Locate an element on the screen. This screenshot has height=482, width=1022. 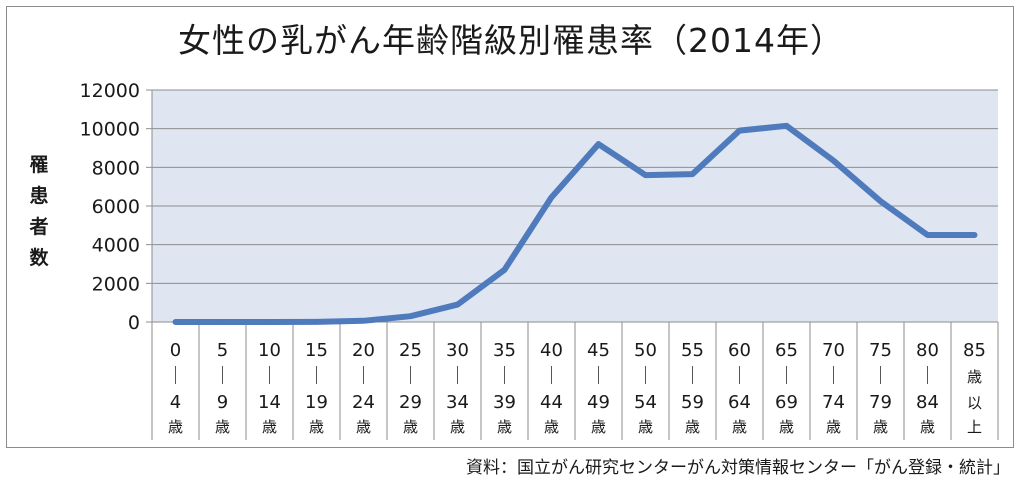
x-category-label: 60 ｜ 64 歳 is located at coordinates (739, 388).